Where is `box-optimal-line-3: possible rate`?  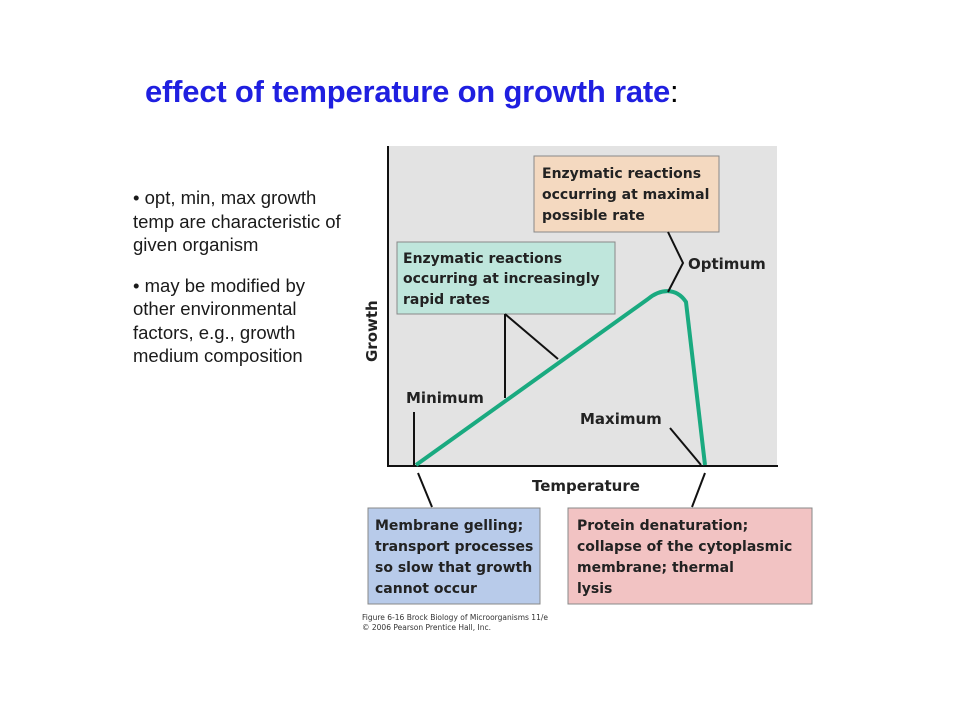
box-optimal-line-3: possible rate is located at coordinates (593, 216).